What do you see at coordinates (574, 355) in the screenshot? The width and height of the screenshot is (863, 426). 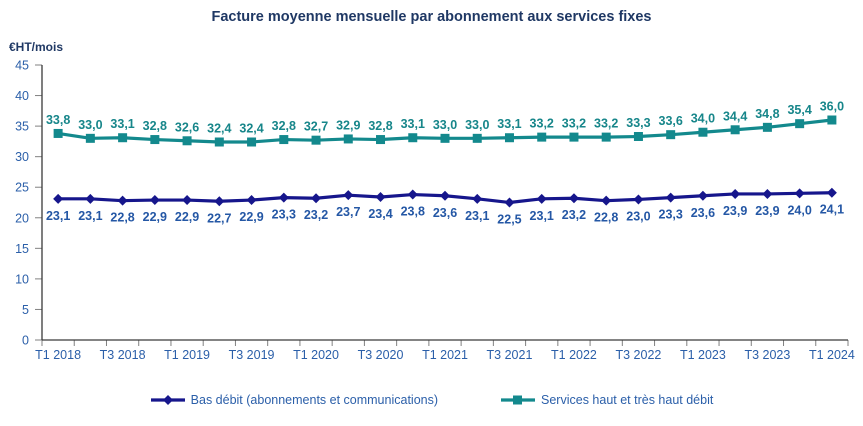 I see `x-axis-tick-label: T1 2022` at bounding box center [574, 355].